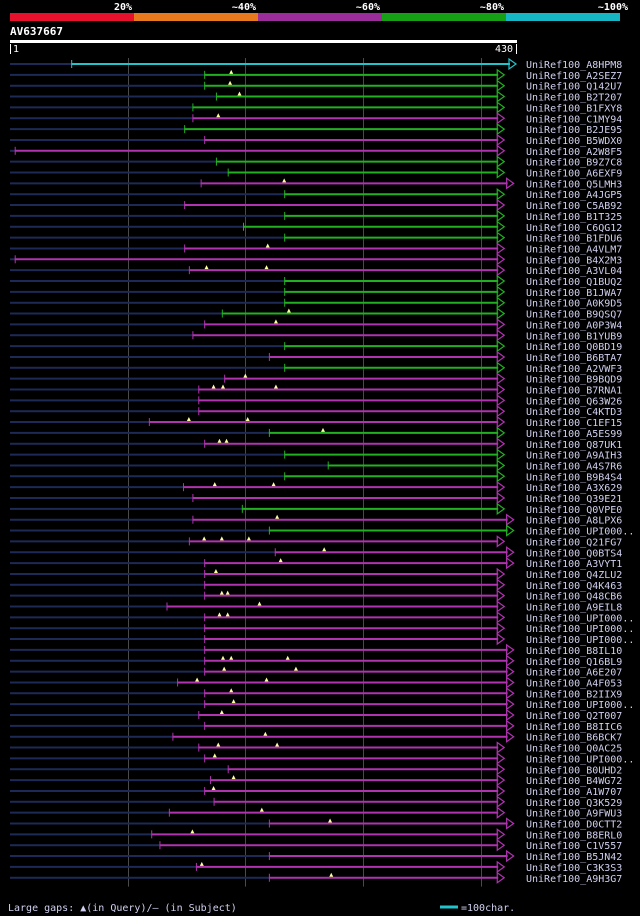 This screenshot has height=916, width=640. Describe the element at coordinates (574, 271) in the screenshot. I see `hit-label: UniRef100_A3VL04` at that location.